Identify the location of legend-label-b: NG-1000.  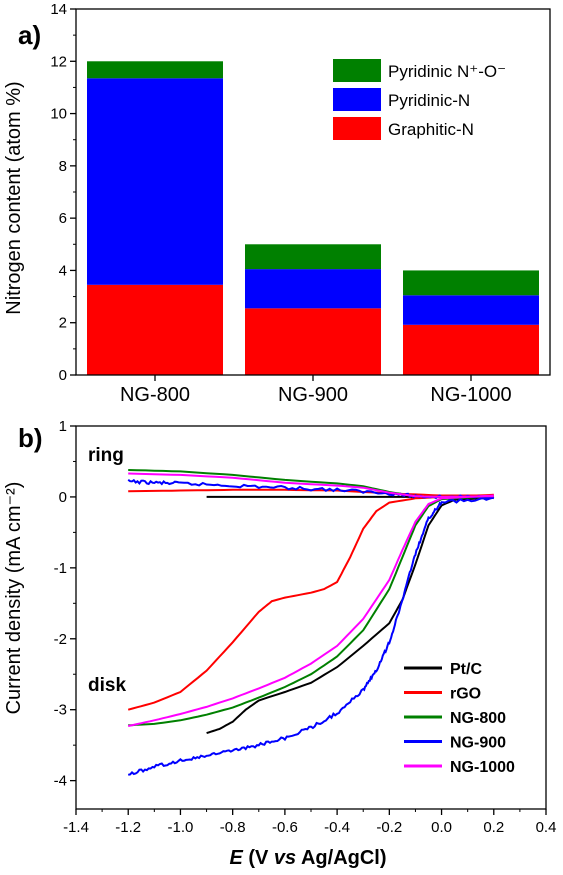
(482, 767).